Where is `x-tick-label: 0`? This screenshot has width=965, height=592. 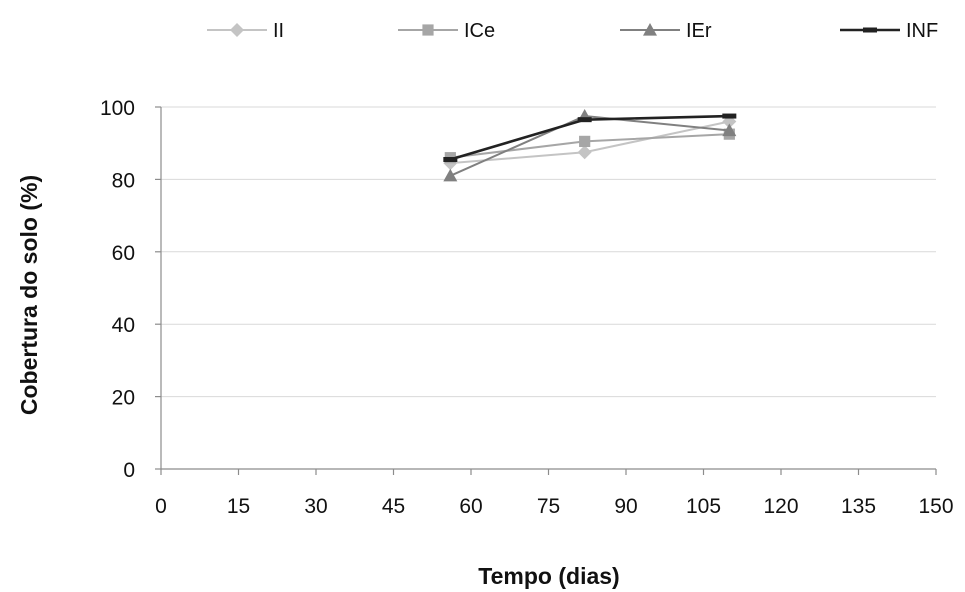 x-tick-label: 0 is located at coordinates (161, 506).